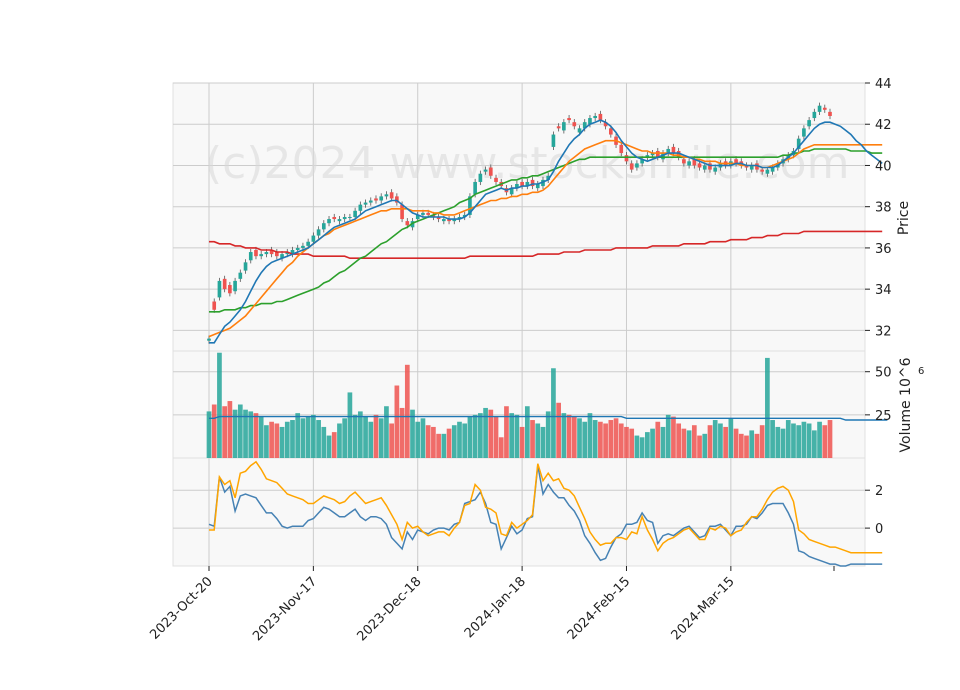 This screenshot has width=960, height=690. I want to click on x-tick-label: 2024-Mar-15, so click(703, 608).